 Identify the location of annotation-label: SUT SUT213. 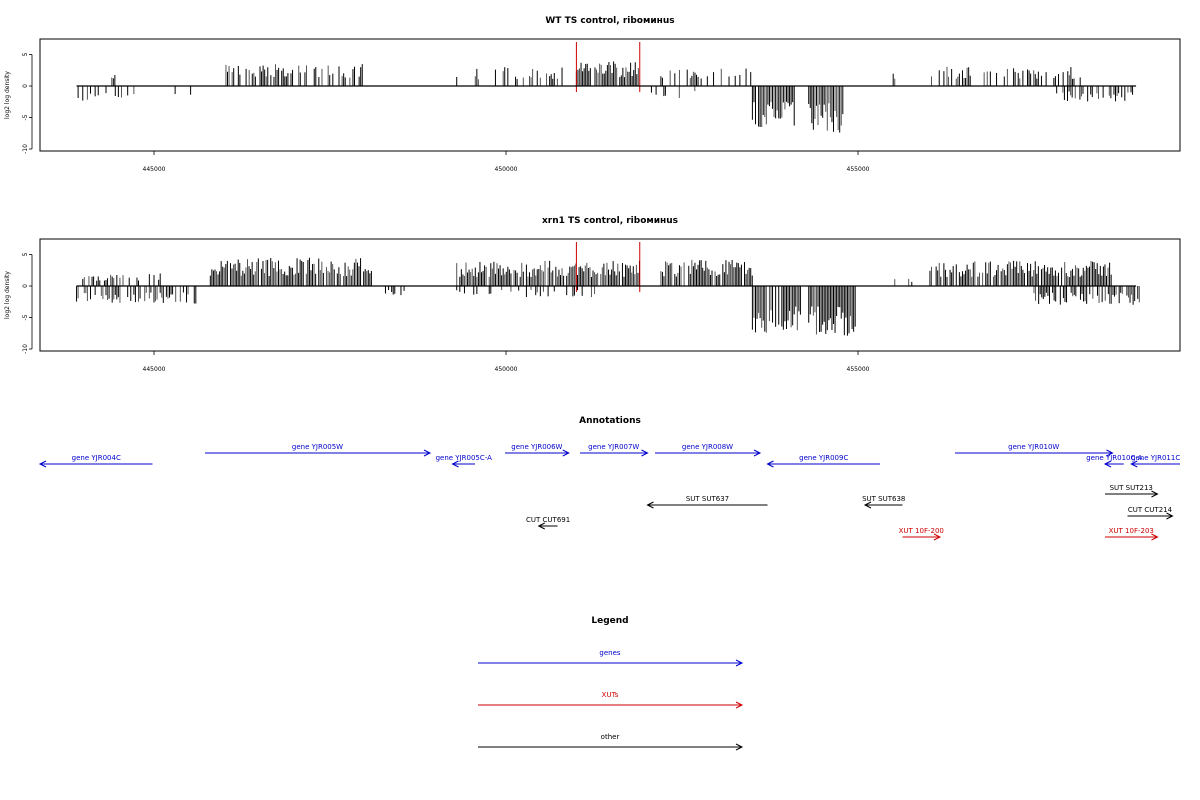
(1131, 488).